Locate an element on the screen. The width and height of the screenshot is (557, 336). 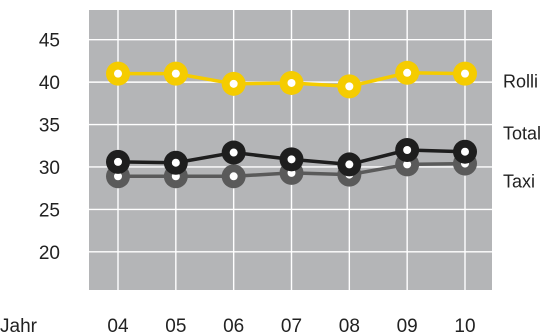
legend: Rolli Total Taxi is located at coordinates (522, 132).